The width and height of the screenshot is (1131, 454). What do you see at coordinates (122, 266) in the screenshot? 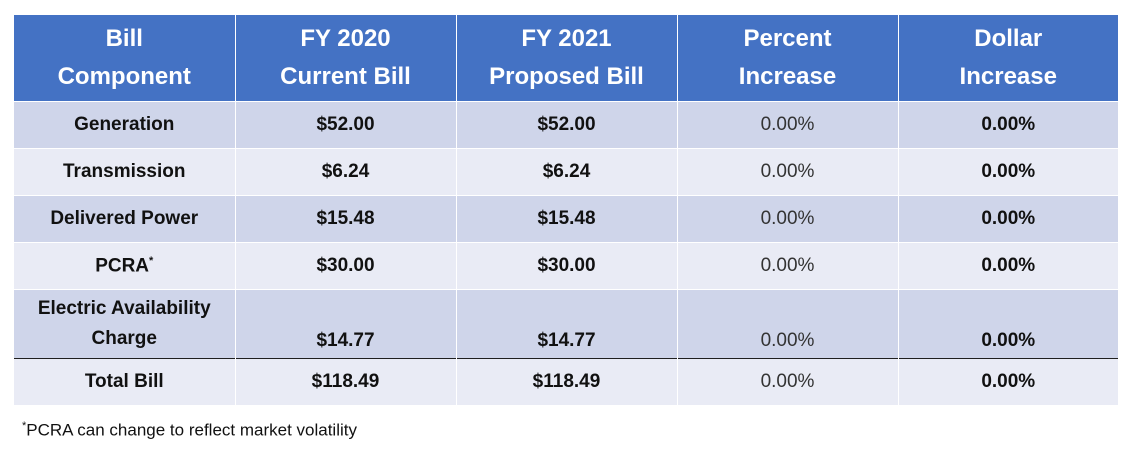
I see `component-label: PCRA` at bounding box center [122, 266].